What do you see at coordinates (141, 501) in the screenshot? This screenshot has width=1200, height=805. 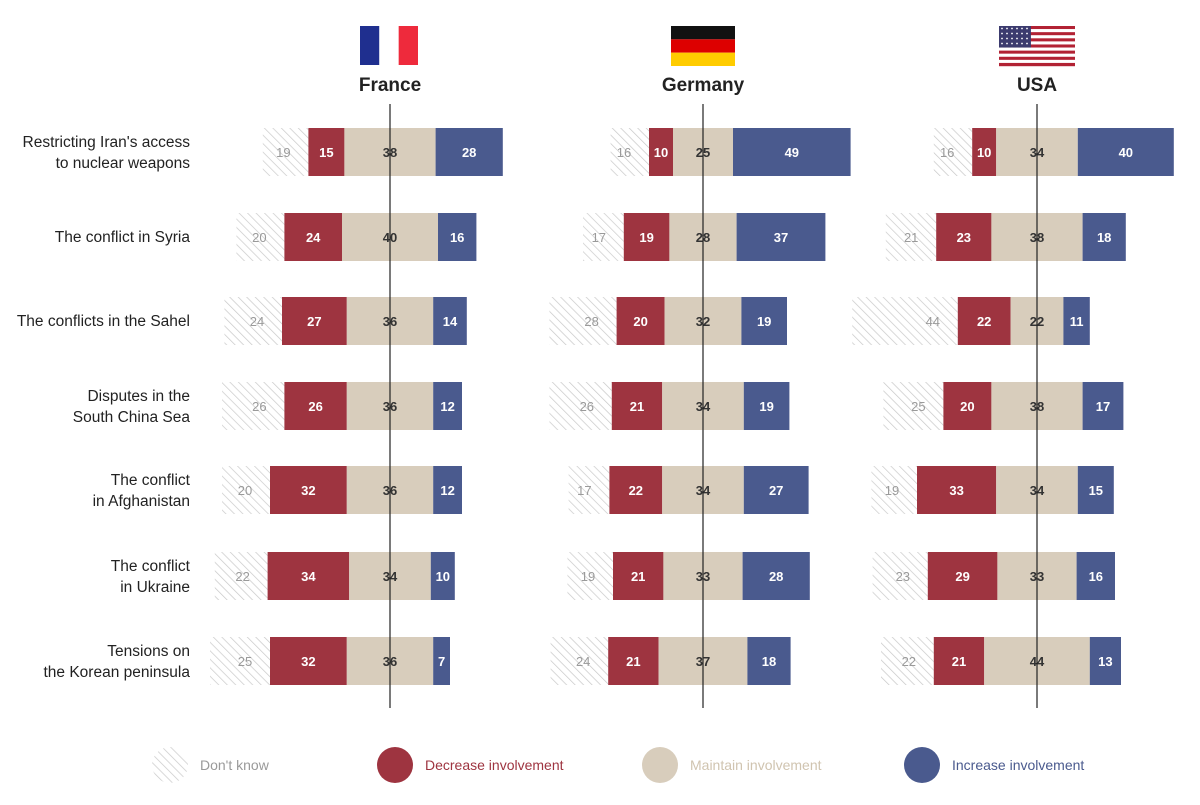 I see `row-label-line: in Afghanistan` at bounding box center [141, 501].